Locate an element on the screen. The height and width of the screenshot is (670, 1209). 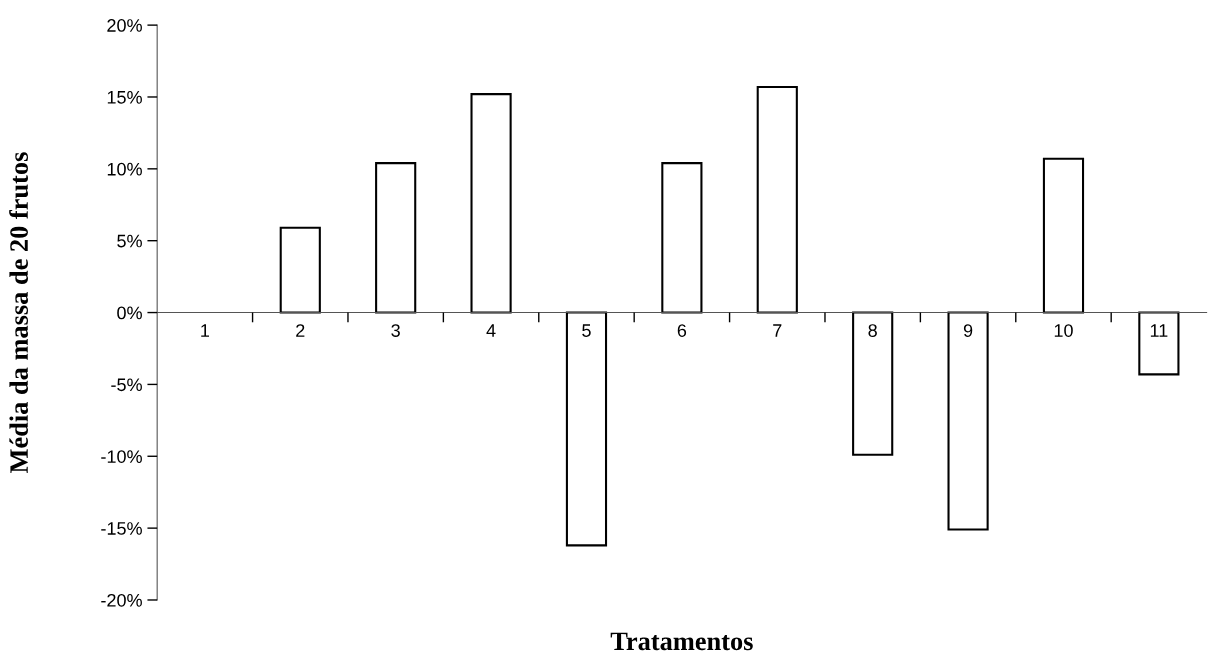
y-tick-label: 5% is located at coordinates (129, 241).